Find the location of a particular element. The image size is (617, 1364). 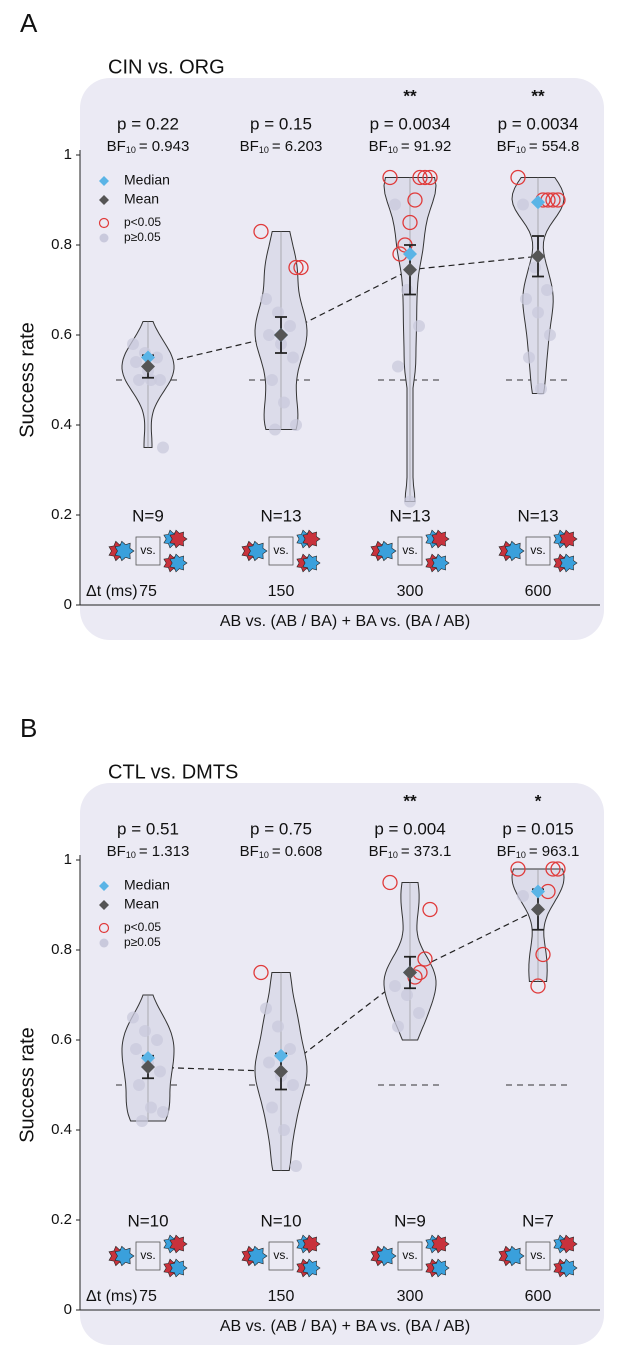

n-label: N=9 is located at coordinates (148, 515).